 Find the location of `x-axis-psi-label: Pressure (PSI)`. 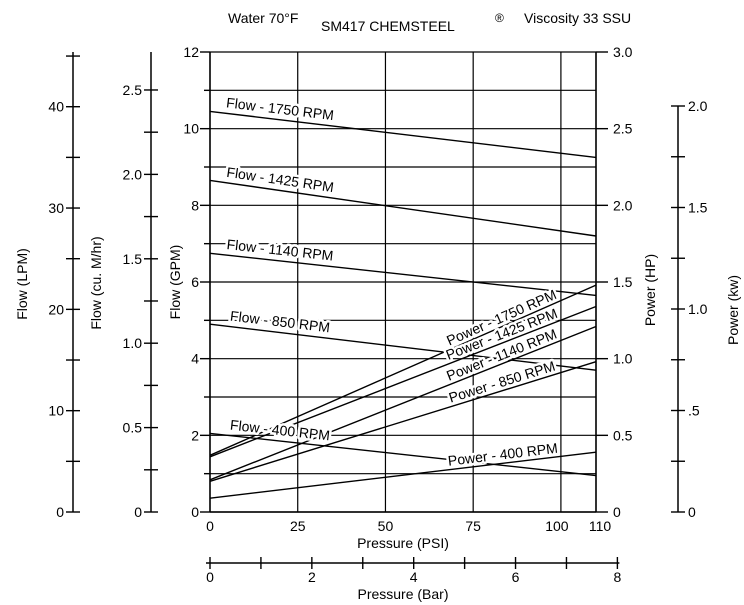

x-axis-psi-label: Pressure (PSI) is located at coordinates (403, 543).